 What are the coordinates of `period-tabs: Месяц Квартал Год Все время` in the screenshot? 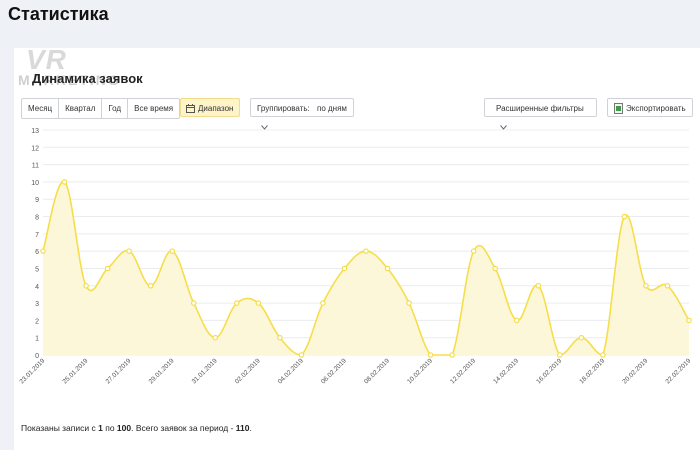 It's located at (101, 108).